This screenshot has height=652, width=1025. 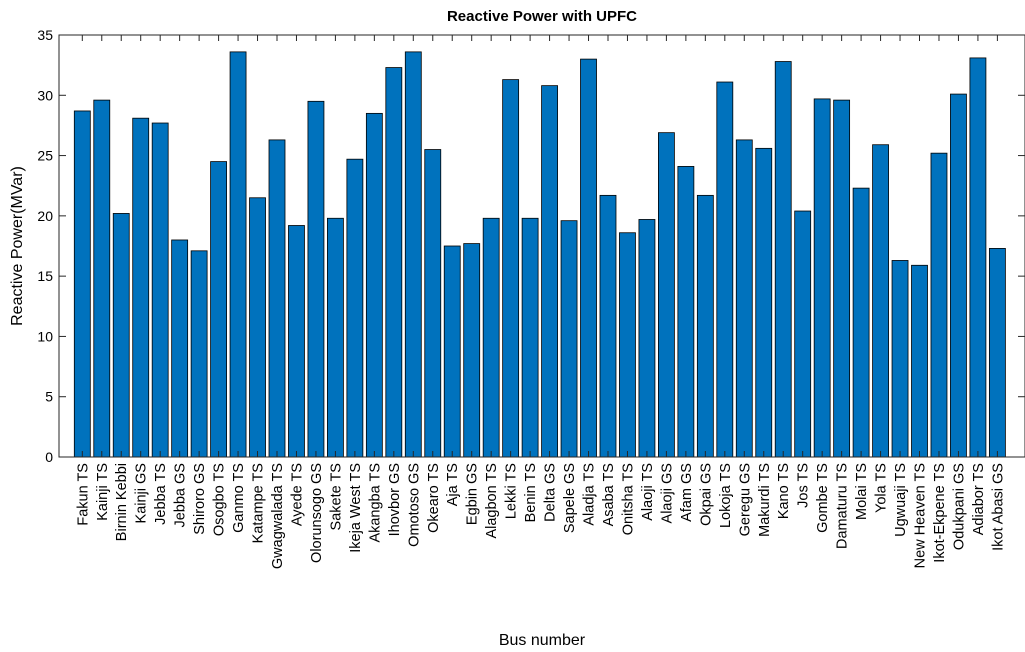 I want to click on x-tick-label-41: Yola TS, so click(x=882, y=488).